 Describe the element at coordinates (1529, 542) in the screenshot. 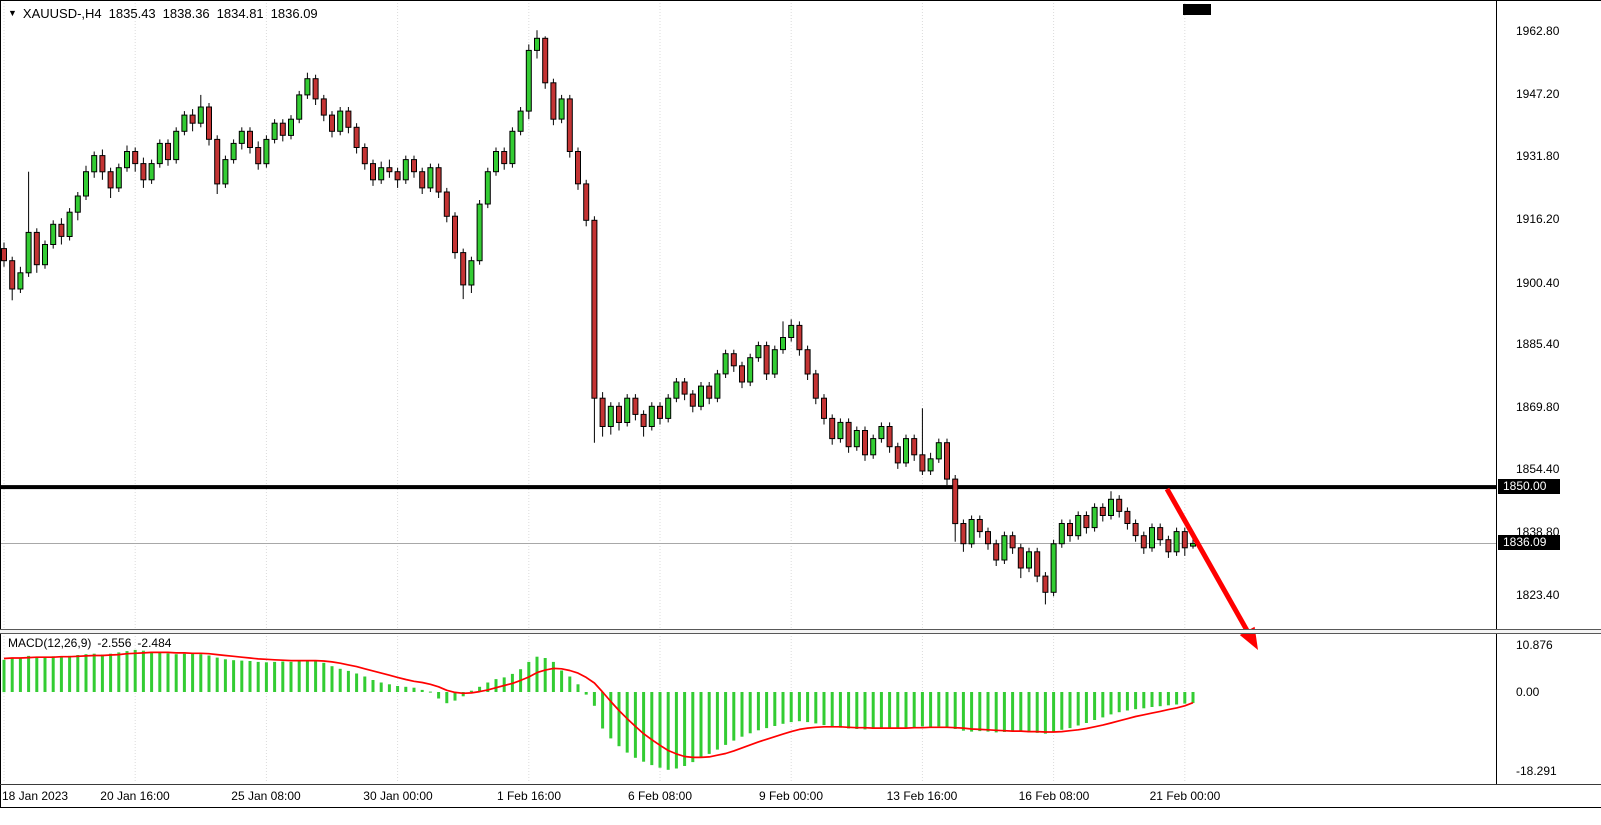

I see `bid-price-badge: 1836.09` at that location.